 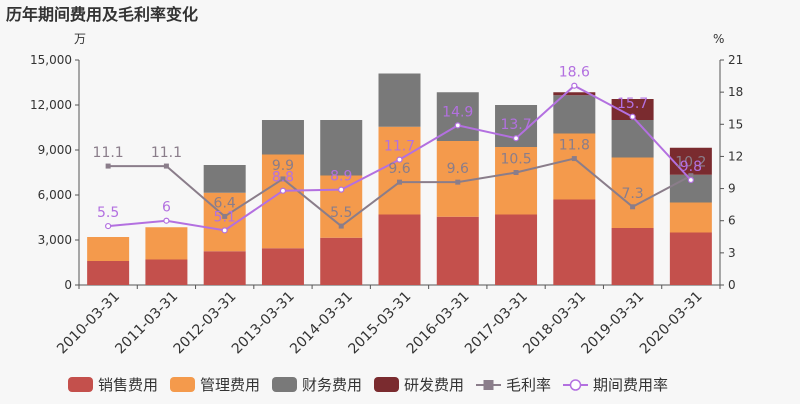 What do you see at coordinates (731, 172) in the screenshot?
I see `right-axis-ticks: 0 3 6 9 12 15 18 21` at bounding box center [731, 172].